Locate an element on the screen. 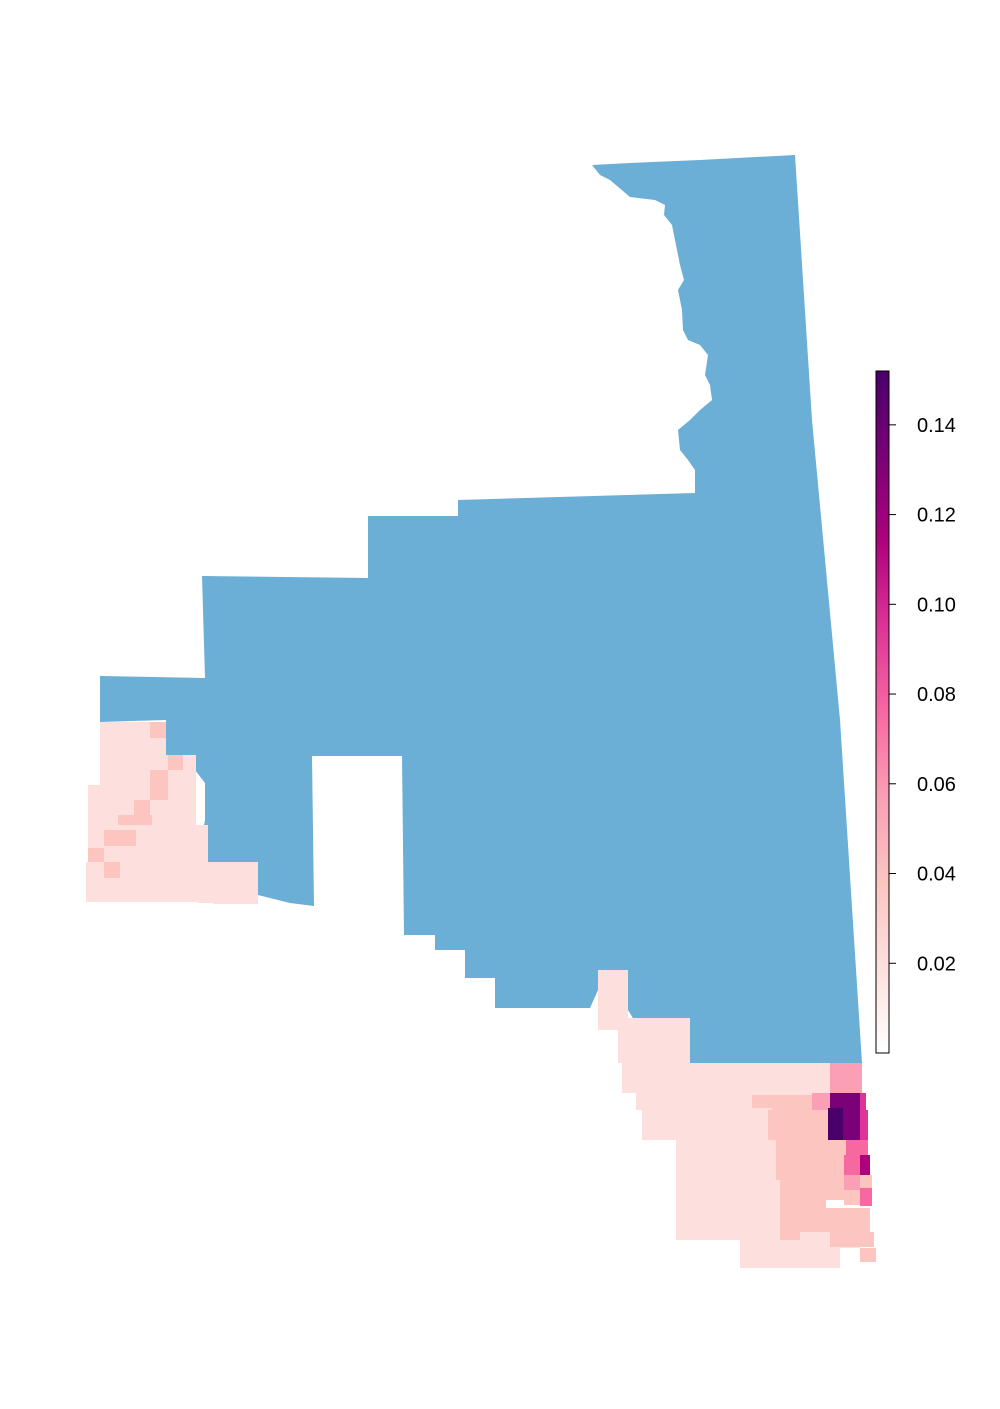 Image resolution: width=1000 pixels, height=1409 pixels. legend-tick-label: 0.08 is located at coordinates (936, 695).